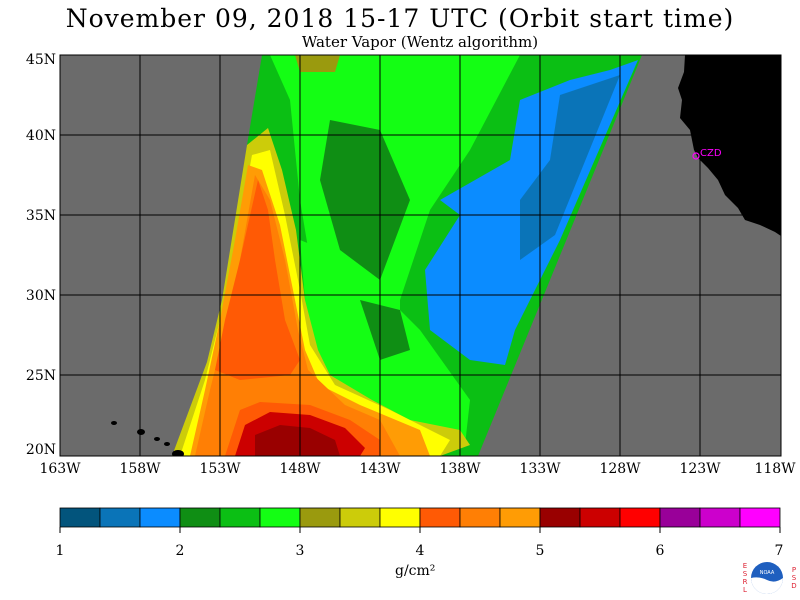 This screenshot has height=600, width=800. What do you see at coordinates (420, 551) in the screenshot?
I see `colorbar-tick-label: 4` at bounding box center [420, 551].